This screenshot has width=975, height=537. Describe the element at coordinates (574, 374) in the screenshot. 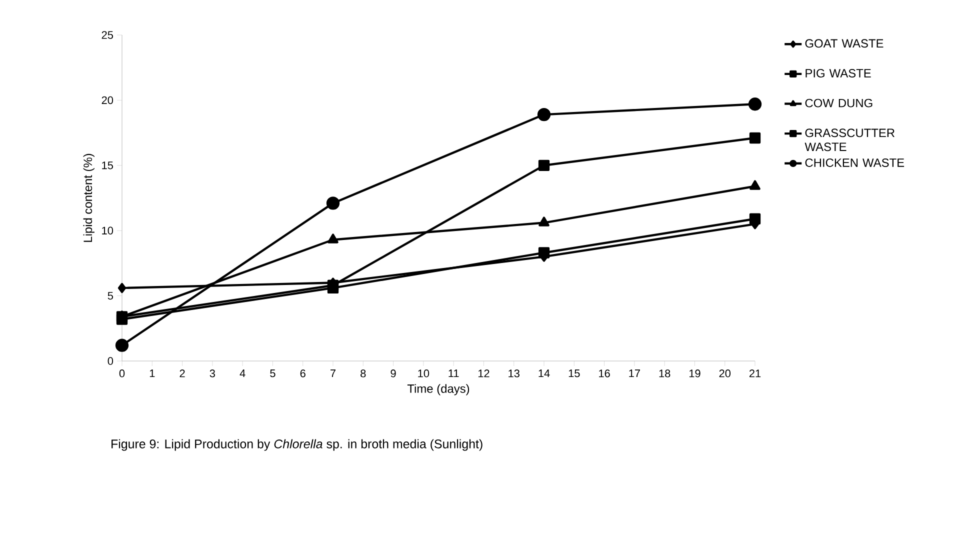

I see `x-tick-label: 15` at that location.